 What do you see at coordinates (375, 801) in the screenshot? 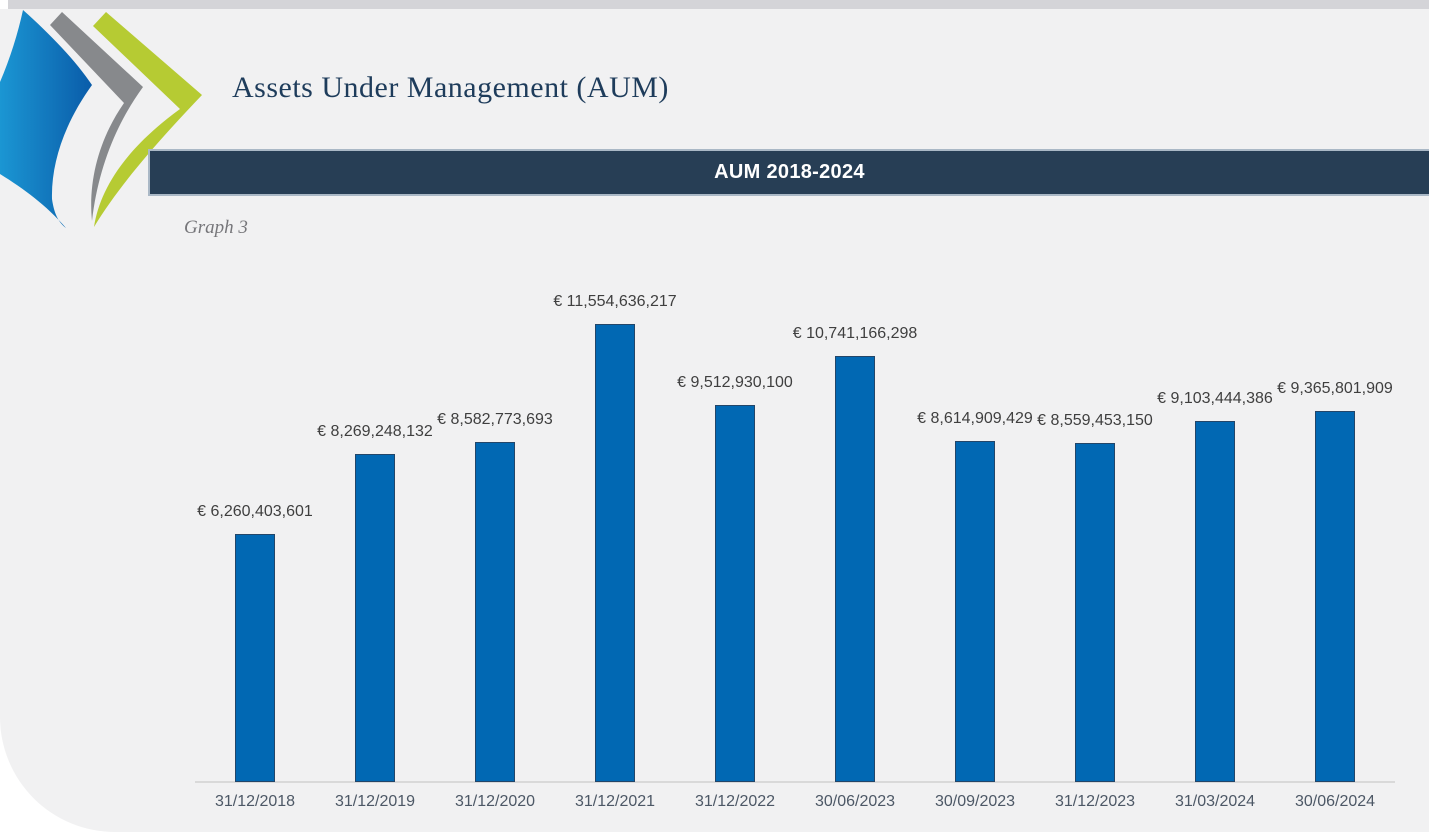
I see `category-label: 31/12/2019` at bounding box center [375, 801].